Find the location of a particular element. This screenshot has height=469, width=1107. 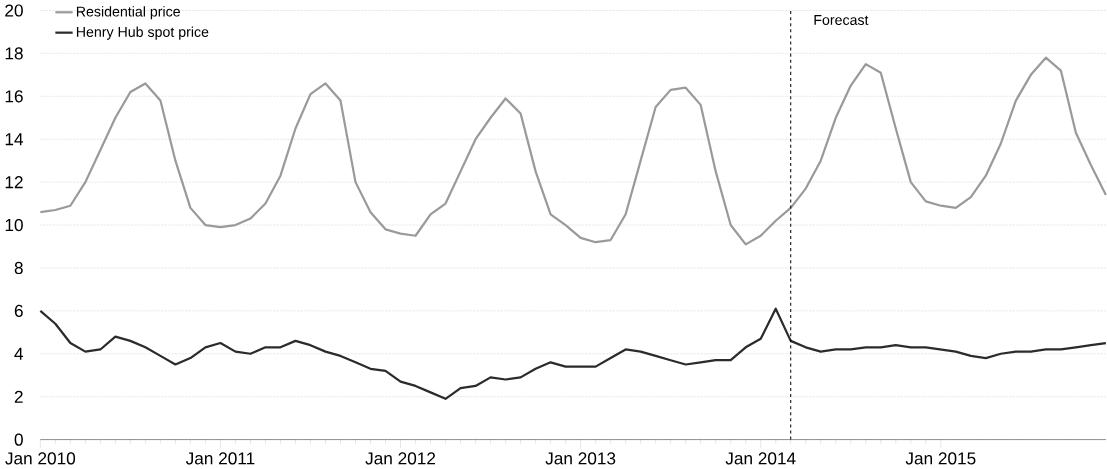

y-tick-label: 18 is located at coordinates (14, 53).